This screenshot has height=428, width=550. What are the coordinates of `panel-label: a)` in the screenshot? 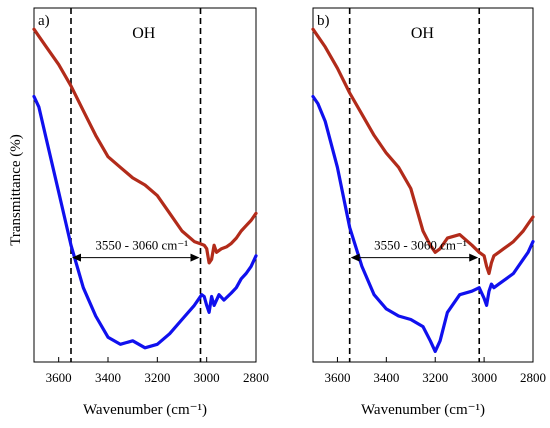 It's located at (44, 21).